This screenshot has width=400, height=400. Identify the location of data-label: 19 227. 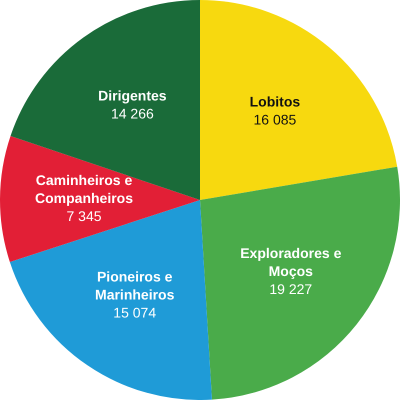
(290, 289).